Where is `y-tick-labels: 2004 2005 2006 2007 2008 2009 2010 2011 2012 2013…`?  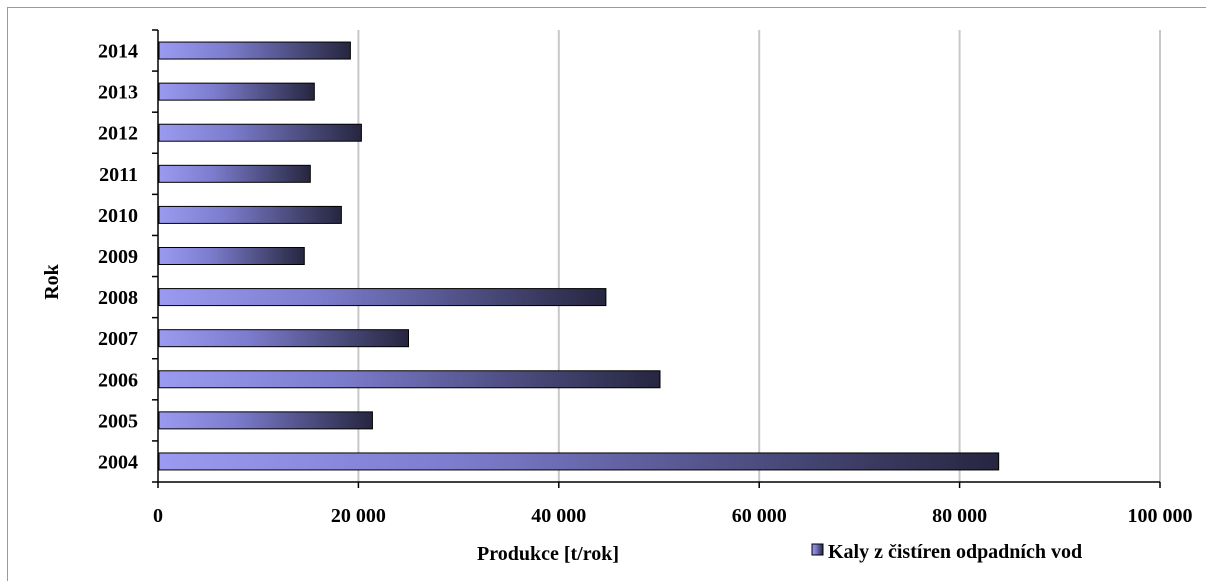 y-tick-labels: 2004 2005 2006 2007 2008 2009 2010 2011 2012 2013… is located at coordinates (118, 257).